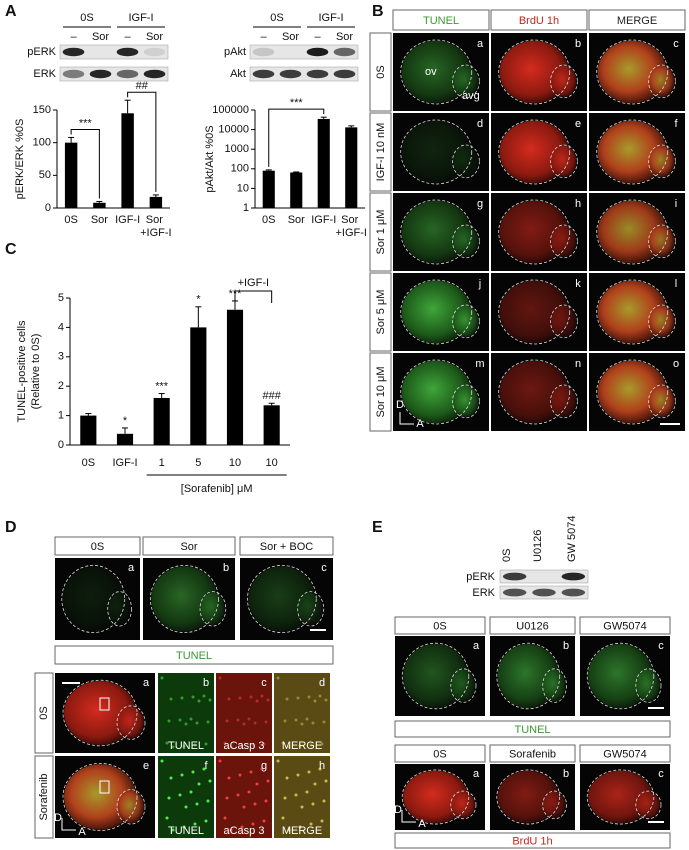  I want to click on y-tick-label: 1000, so click(237, 149).